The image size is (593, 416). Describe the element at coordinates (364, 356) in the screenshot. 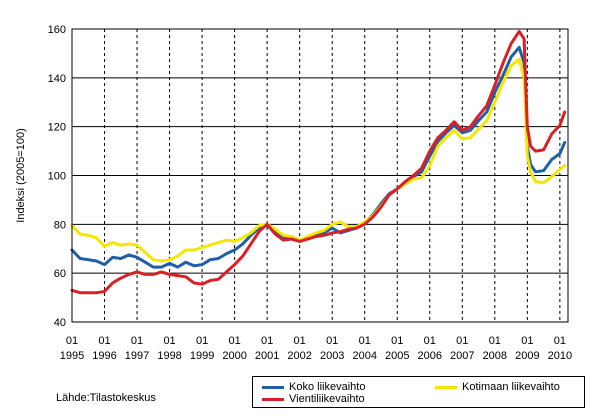

I see `x-tick-year-label: 2004` at that location.